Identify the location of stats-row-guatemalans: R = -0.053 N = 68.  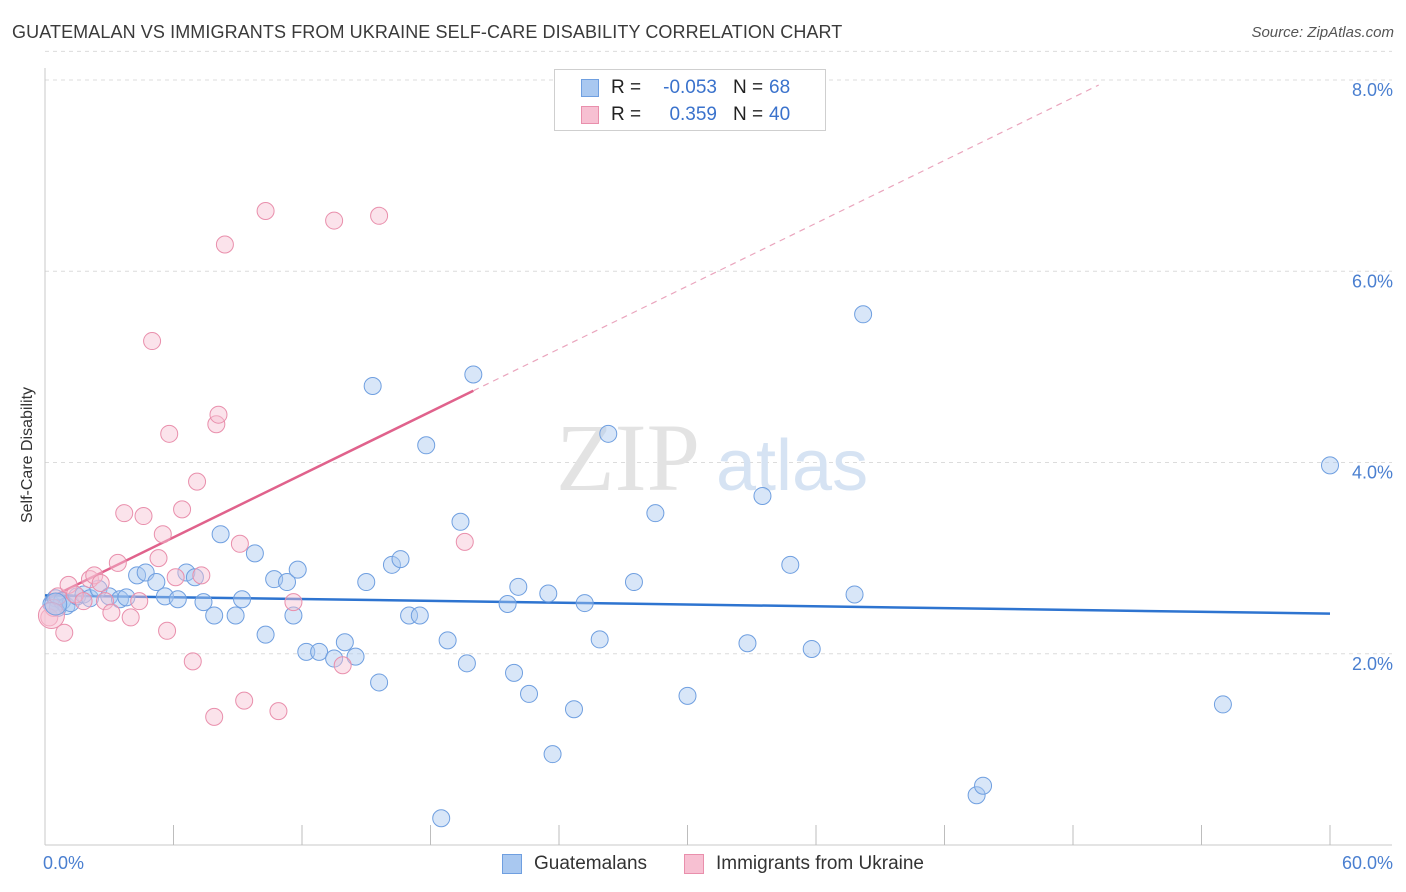
(690, 87).